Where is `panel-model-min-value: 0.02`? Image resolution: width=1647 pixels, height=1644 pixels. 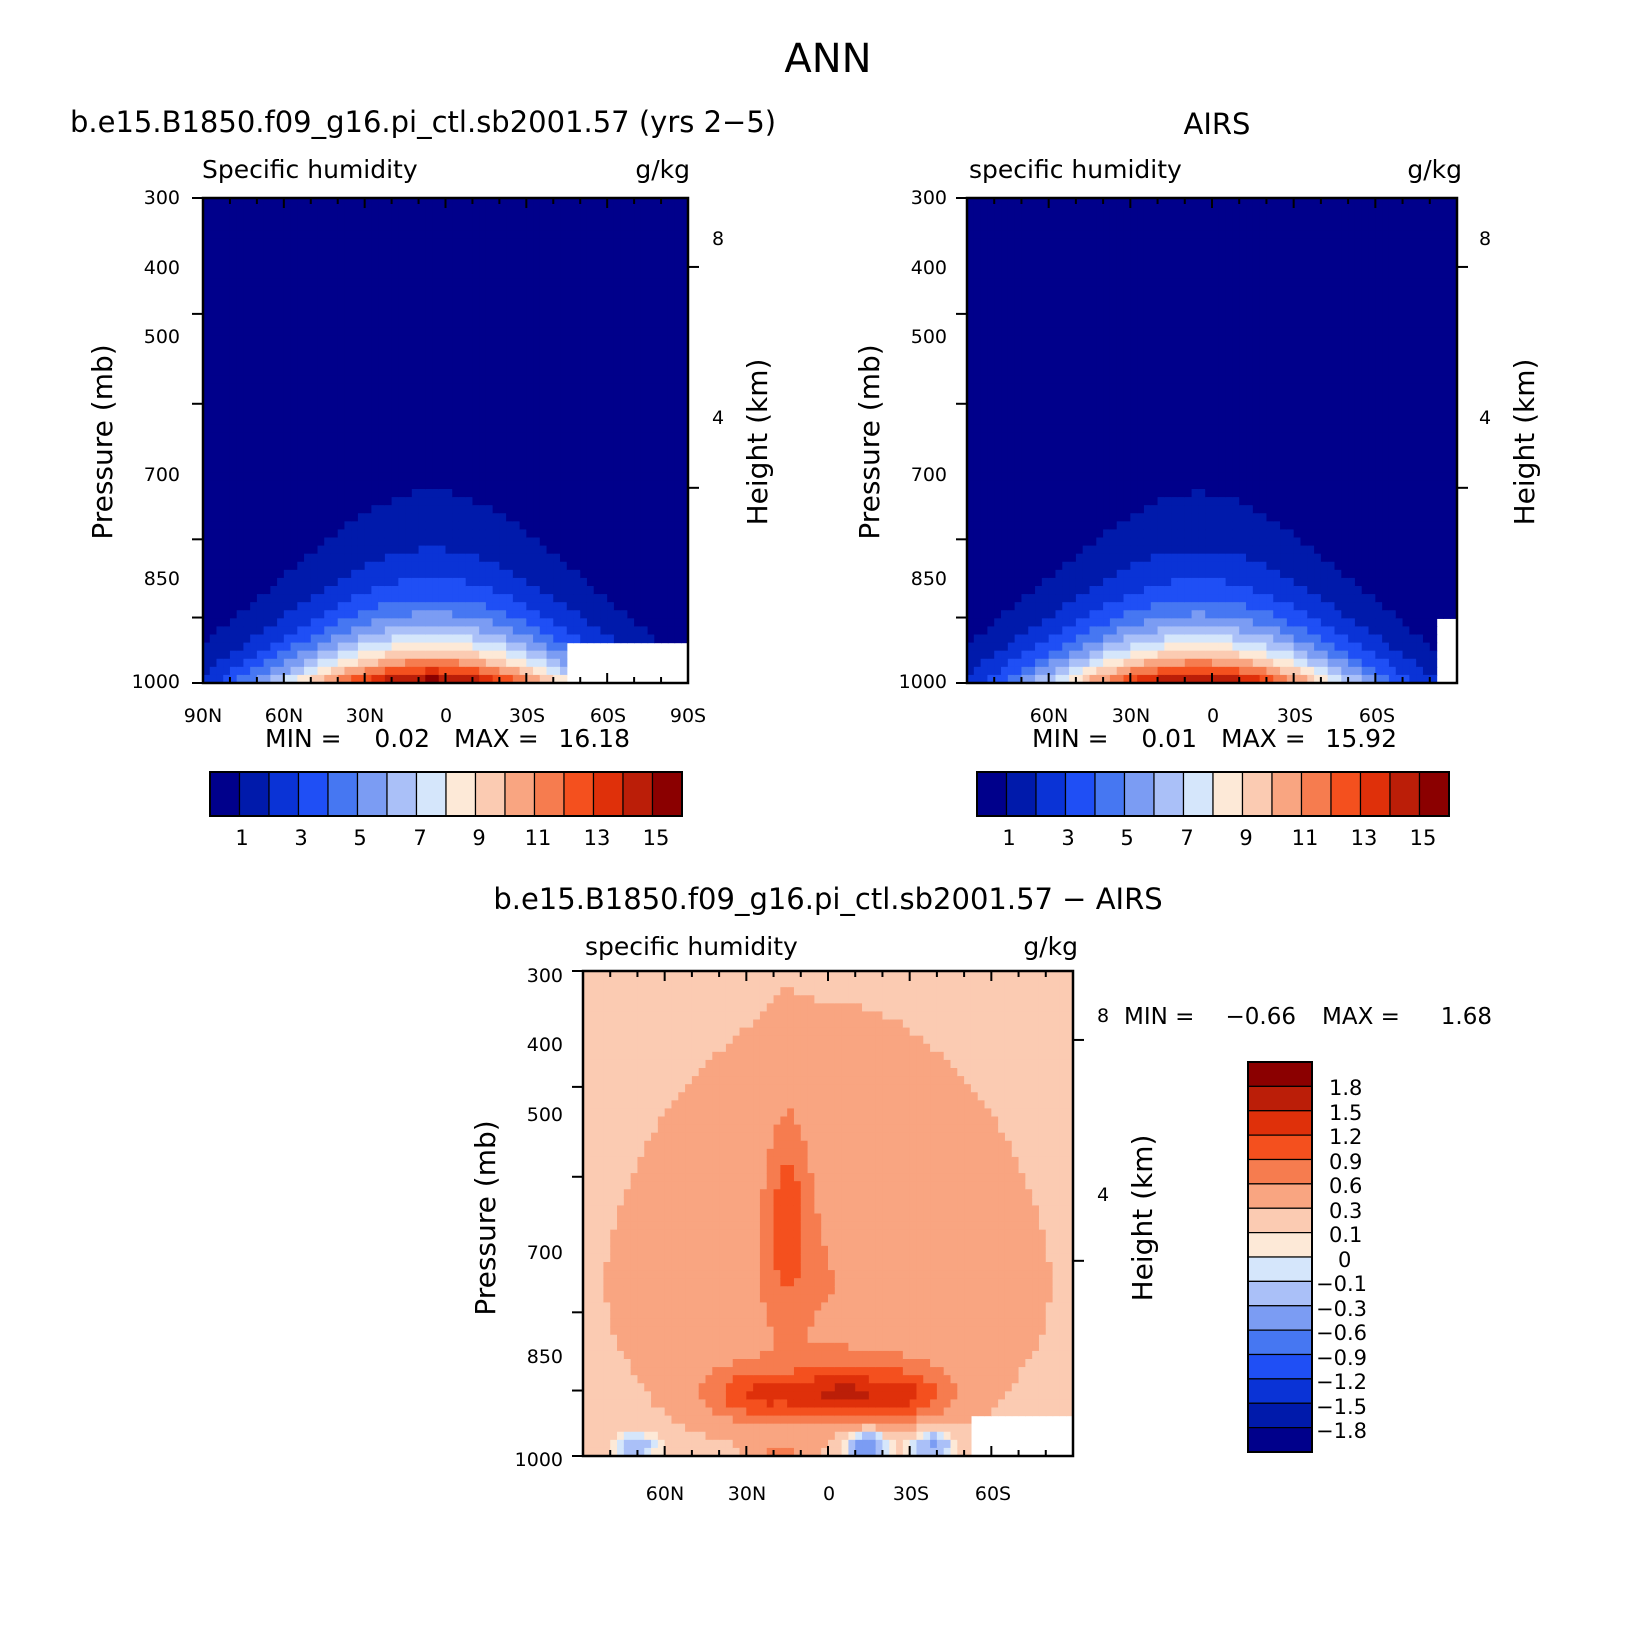
panel-model-min-value: 0.02 is located at coordinates (402, 738).